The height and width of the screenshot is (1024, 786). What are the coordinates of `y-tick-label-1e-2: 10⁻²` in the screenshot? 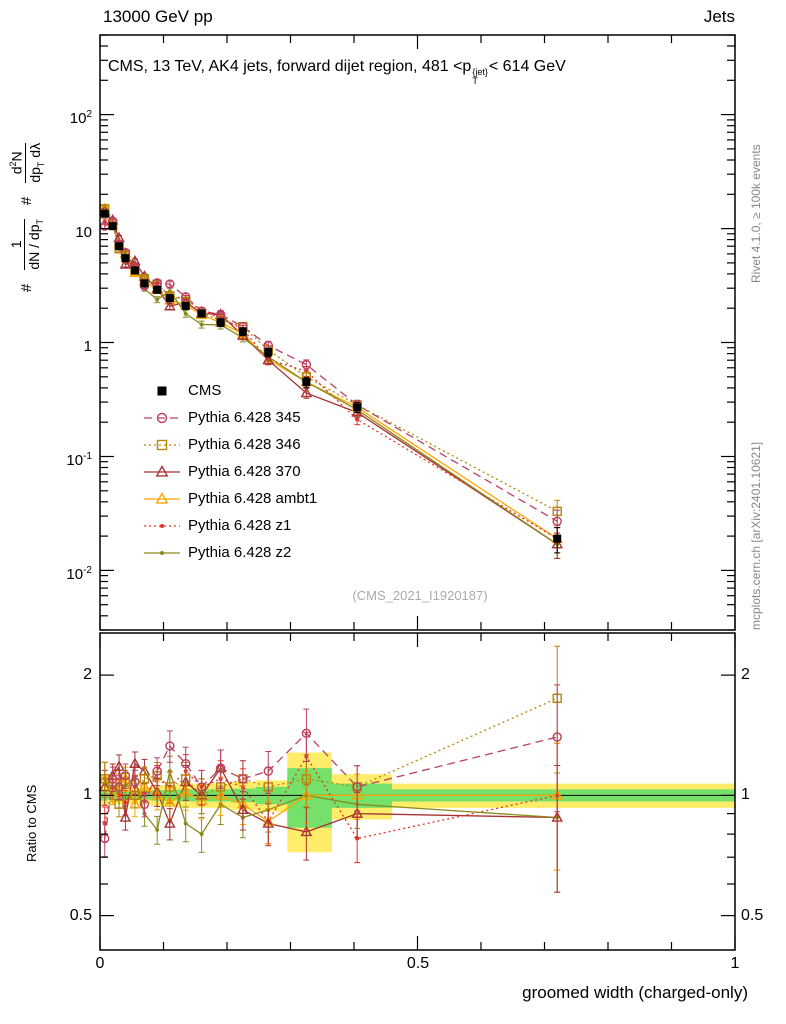 It's located at (79, 574).